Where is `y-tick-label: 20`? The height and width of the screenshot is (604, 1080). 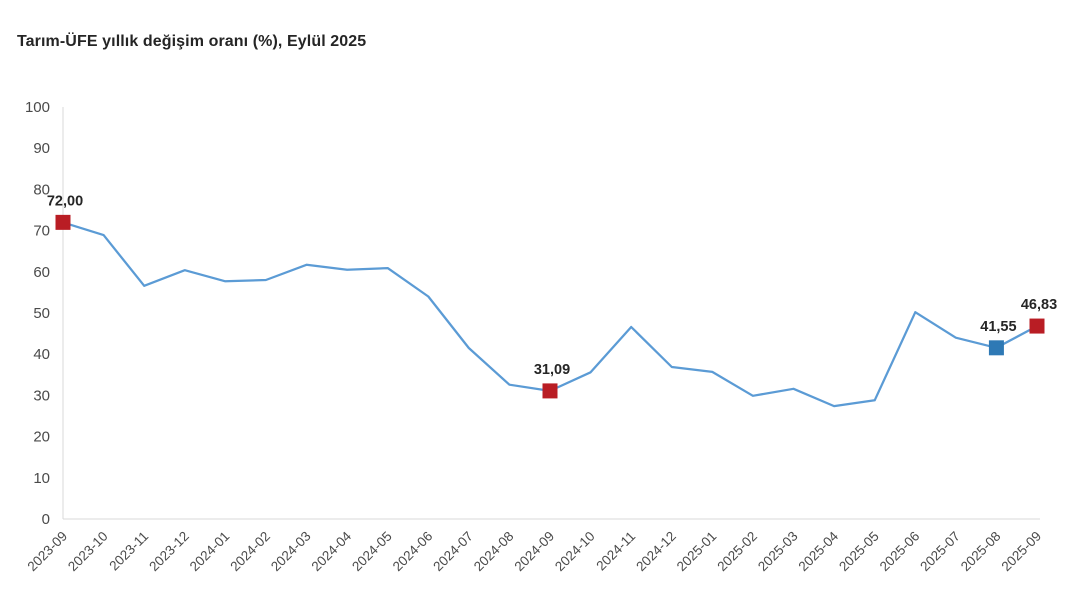 y-tick-label: 20 is located at coordinates (41, 437).